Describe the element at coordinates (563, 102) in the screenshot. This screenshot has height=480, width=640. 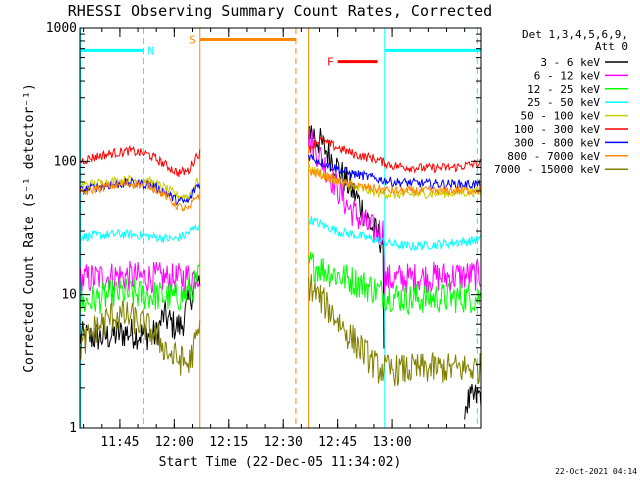
I see `legend-label-3: 25 - 50 keV` at that location.